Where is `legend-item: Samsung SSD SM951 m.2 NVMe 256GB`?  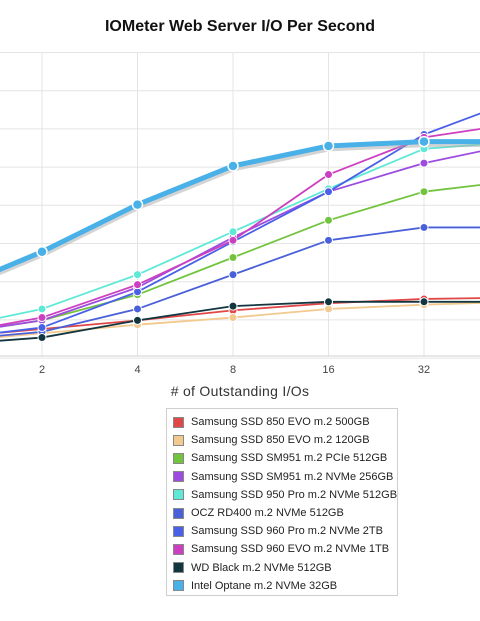 legend-item: Samsung SSD SM951 m.2 NVMe 256GB is located at coordinates (283, 477).